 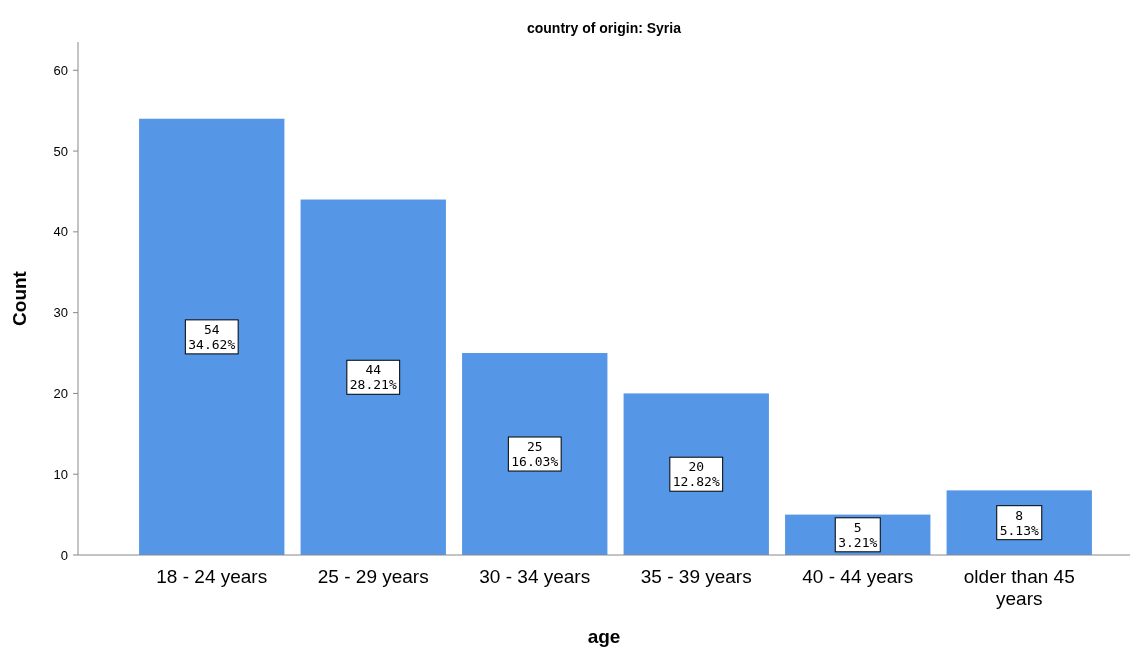 What do you see at coordinates (1019, 522) in the screenshot?
I see `data-label: 8 5.13%` at bounding box center [1019, 522].